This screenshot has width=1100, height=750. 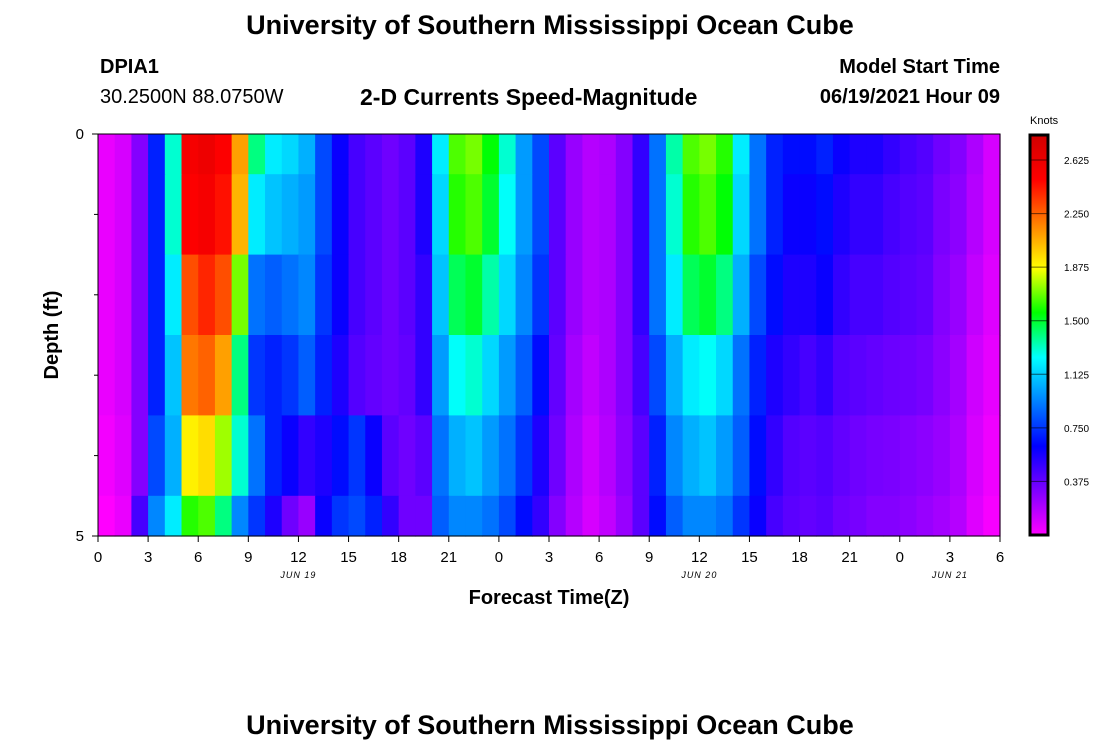 What do you see at coordinates (80, 134) in the screenshot?
I see `y-tick-label: 0` at bounding box center [80, 134].